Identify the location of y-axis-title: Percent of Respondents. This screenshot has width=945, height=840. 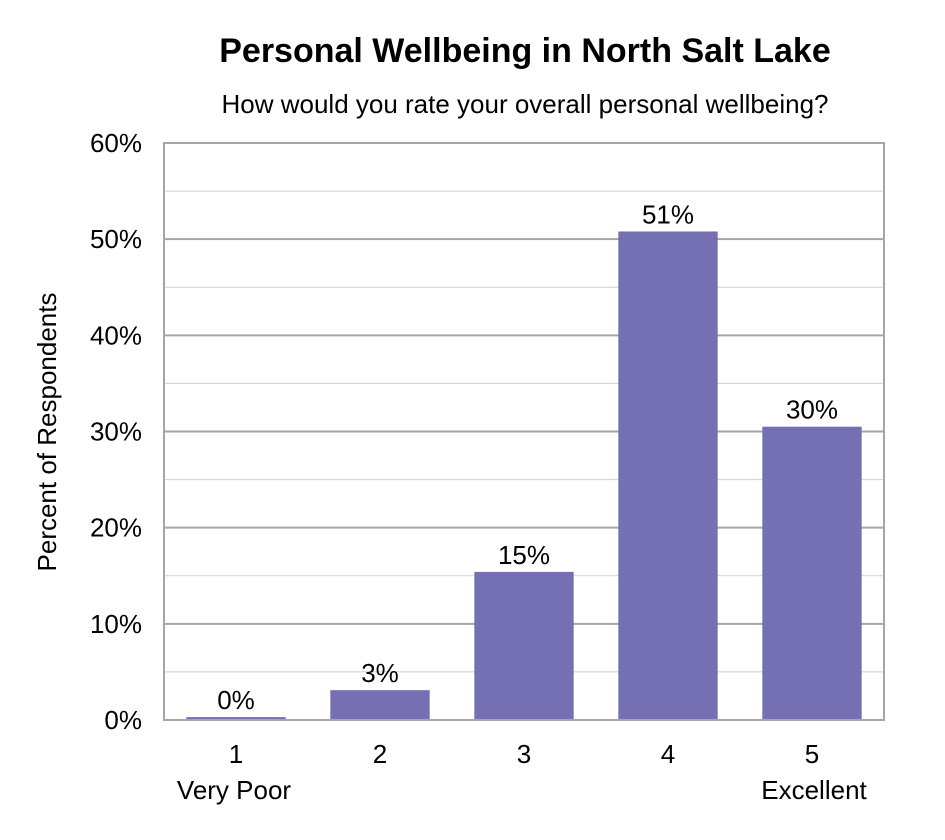
(47, 432).